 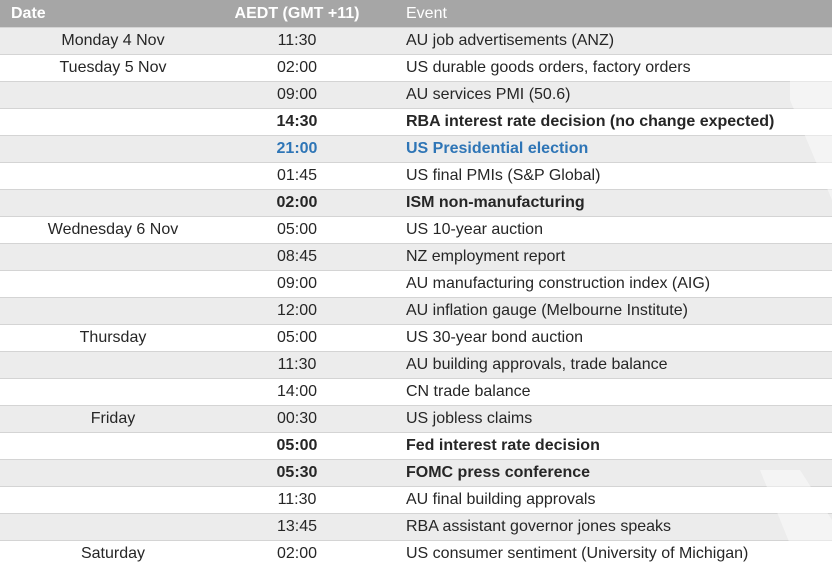 I want to click on table-row: 21:00 US Presidential election, so click(x=416, y=149).